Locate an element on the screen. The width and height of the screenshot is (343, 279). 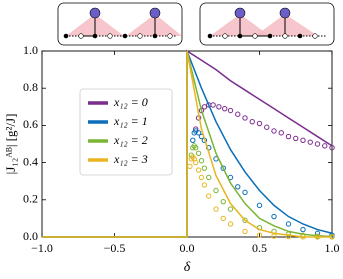
y-tick-label: 0.0 is located at coordinates (30, 236).